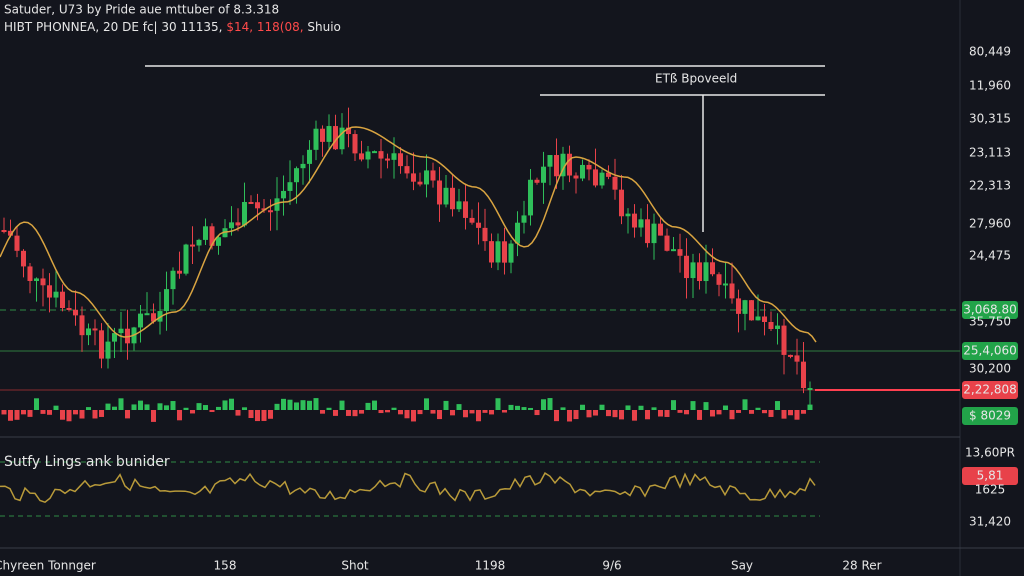 Image resolution: width=1024 pixels, height=576 pixels. I want to click on price-label: 2,22,808, so click(989, 390).